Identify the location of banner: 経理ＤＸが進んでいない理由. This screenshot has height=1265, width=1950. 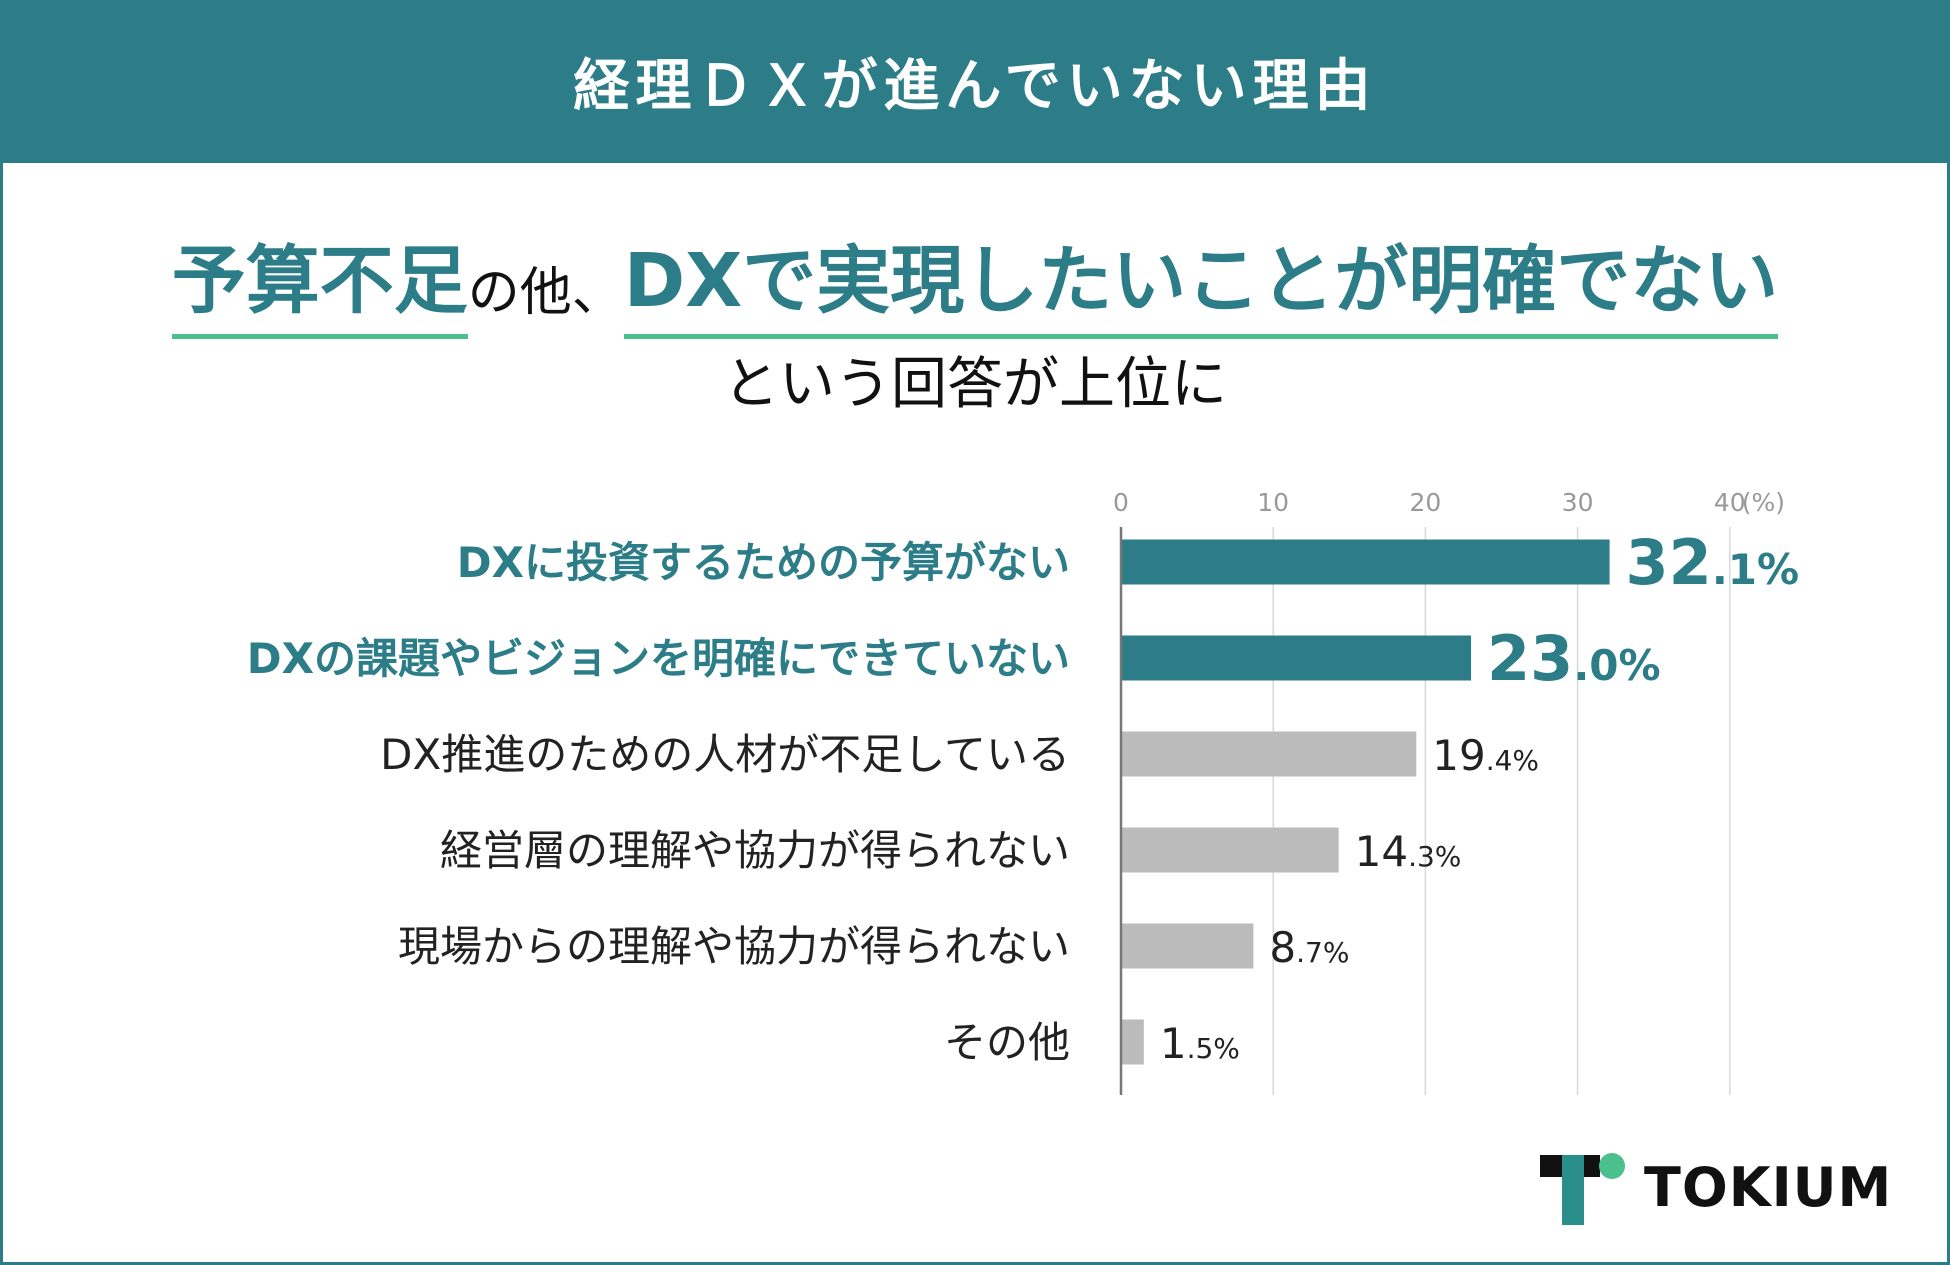
(975, 81).